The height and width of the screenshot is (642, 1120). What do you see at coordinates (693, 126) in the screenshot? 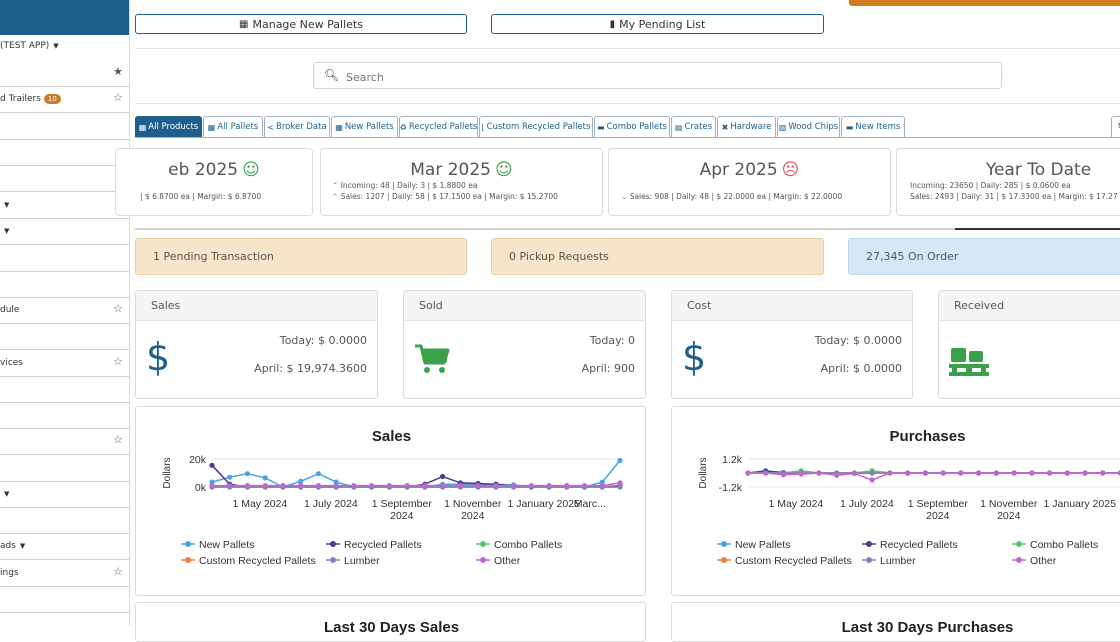
I see `tab-crates: ▤ Crates` at bounding box center [693, 126].